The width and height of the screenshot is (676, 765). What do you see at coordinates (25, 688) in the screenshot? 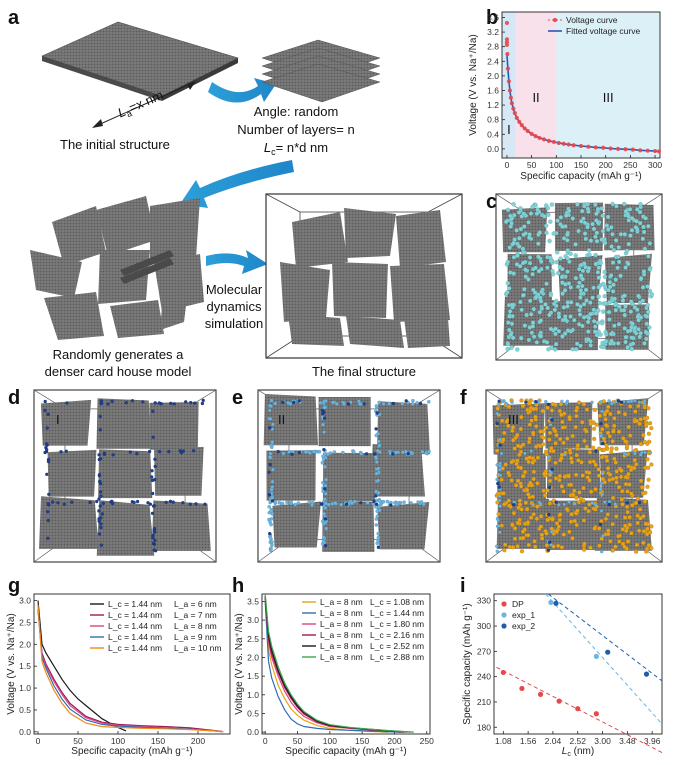
I see `y-tick-label-g-2: 1.0` at bounding box center [25, 688].